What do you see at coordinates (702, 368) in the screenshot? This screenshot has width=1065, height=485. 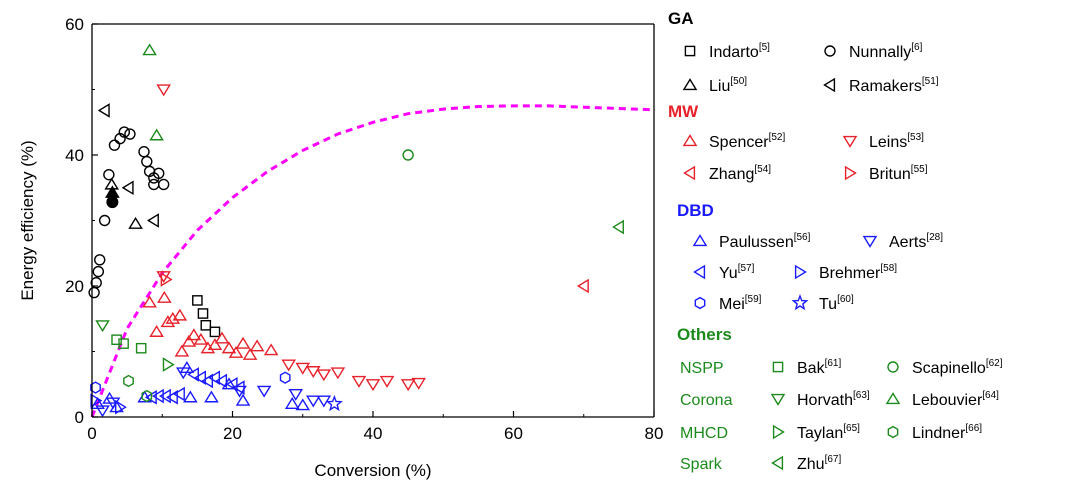 I see `legend-category-nspp: NSPP` at bounding box center [702, 368].